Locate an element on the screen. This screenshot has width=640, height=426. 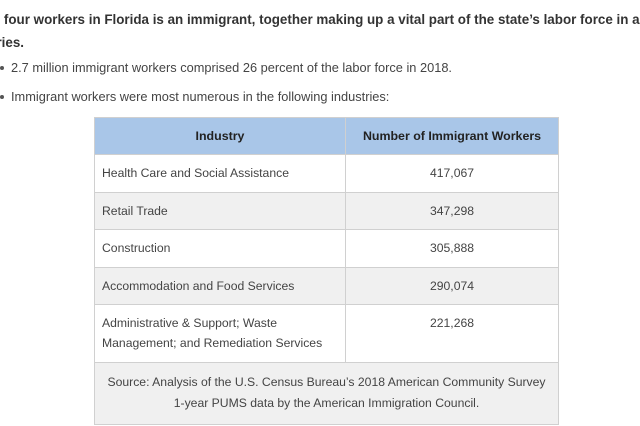
header-workers: Number of Immigrant Workers is located at coordinates (452, 136).